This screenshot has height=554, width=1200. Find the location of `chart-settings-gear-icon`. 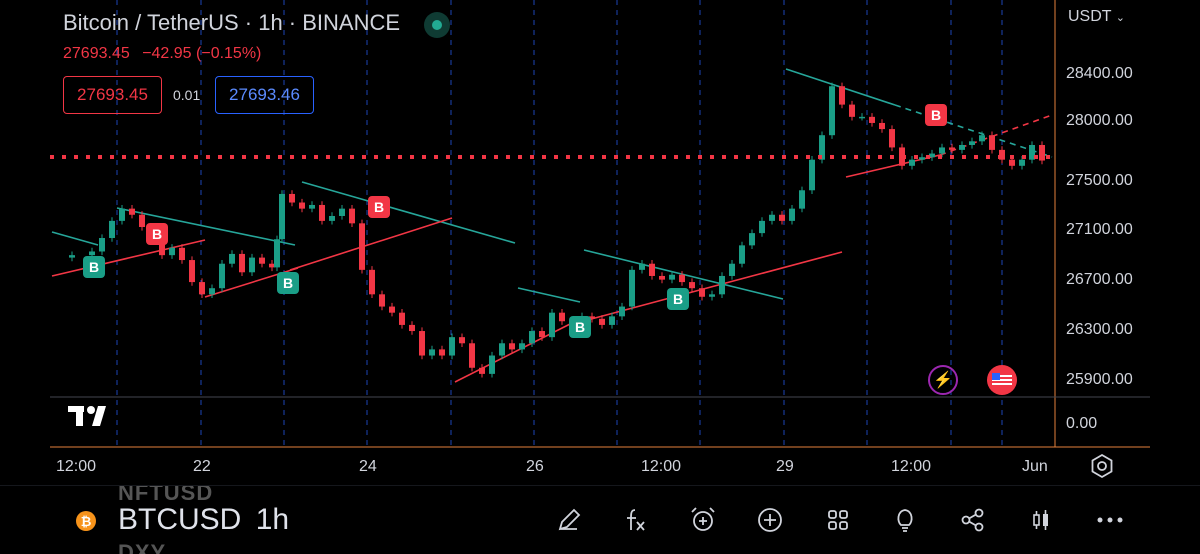

chart-settings-gear-icon is located at coordinates (1102, 466).